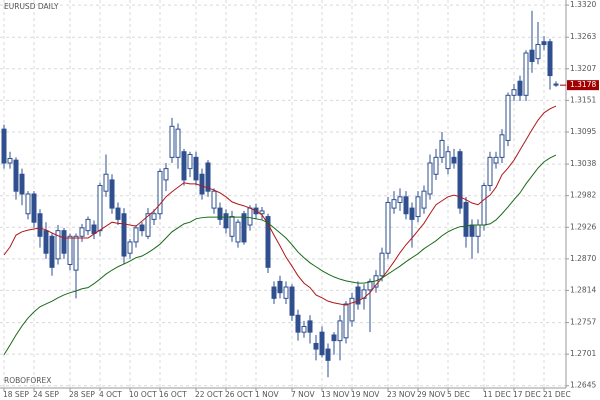 The width and height of the screenshot is (600, 400). I want to click on x-tick-label: 1 NOV, so click(267, 394).